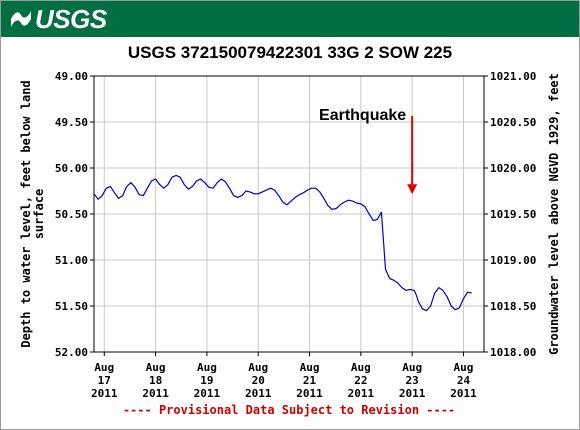 This screenshot has width=580, height=430. I want to click on y-tick-label-left: 49.00, so click(71, 76).